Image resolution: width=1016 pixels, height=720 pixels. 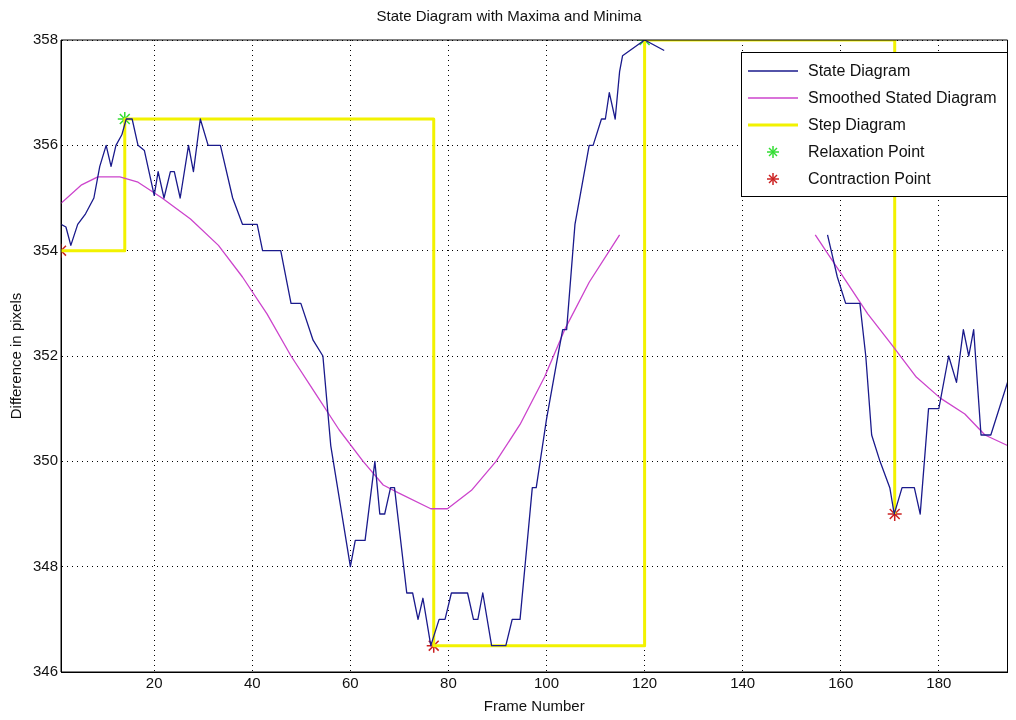 I want to click on x-tick-label: 60, so click(x=350, y=683).